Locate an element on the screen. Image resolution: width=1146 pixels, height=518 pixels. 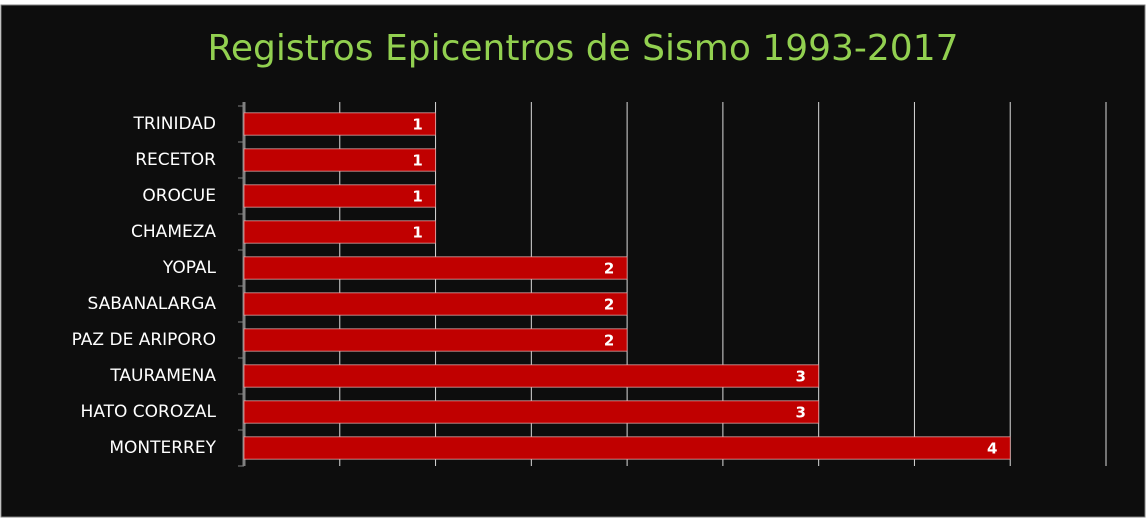
y-tick-label: MONTERREY is located at coordinates (162, 448).